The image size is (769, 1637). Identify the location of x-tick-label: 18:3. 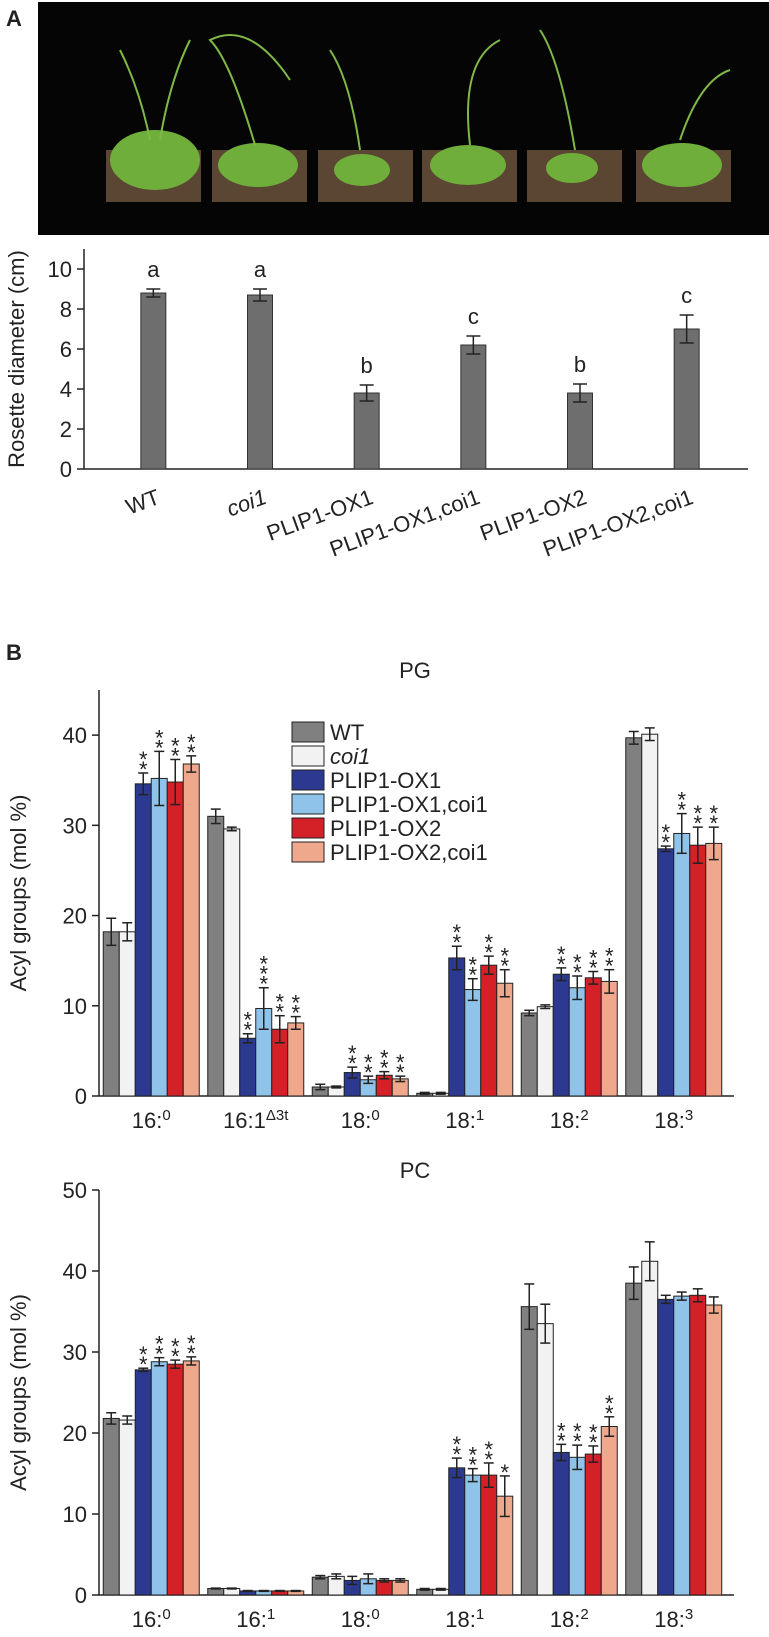
(673, 1619).